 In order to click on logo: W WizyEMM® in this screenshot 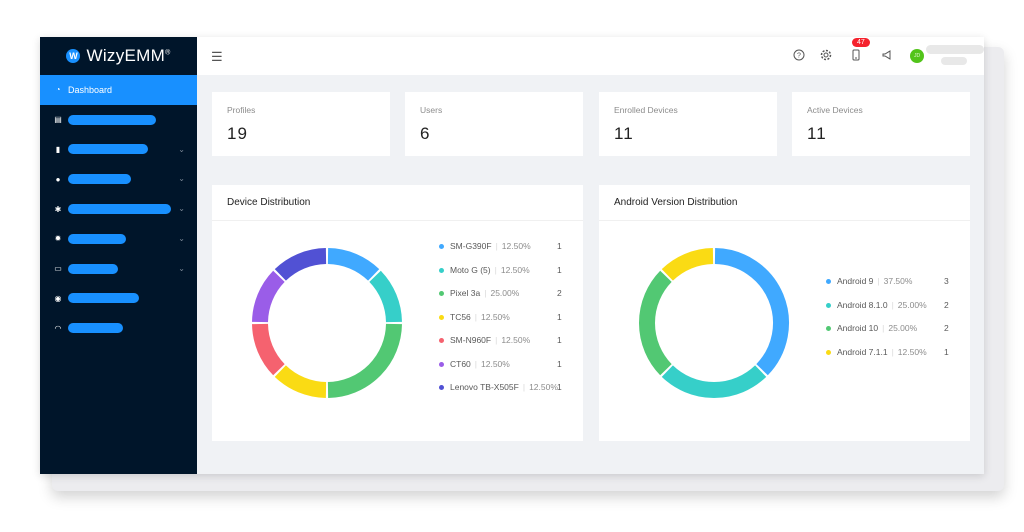, I will do `click(118, 56)`.